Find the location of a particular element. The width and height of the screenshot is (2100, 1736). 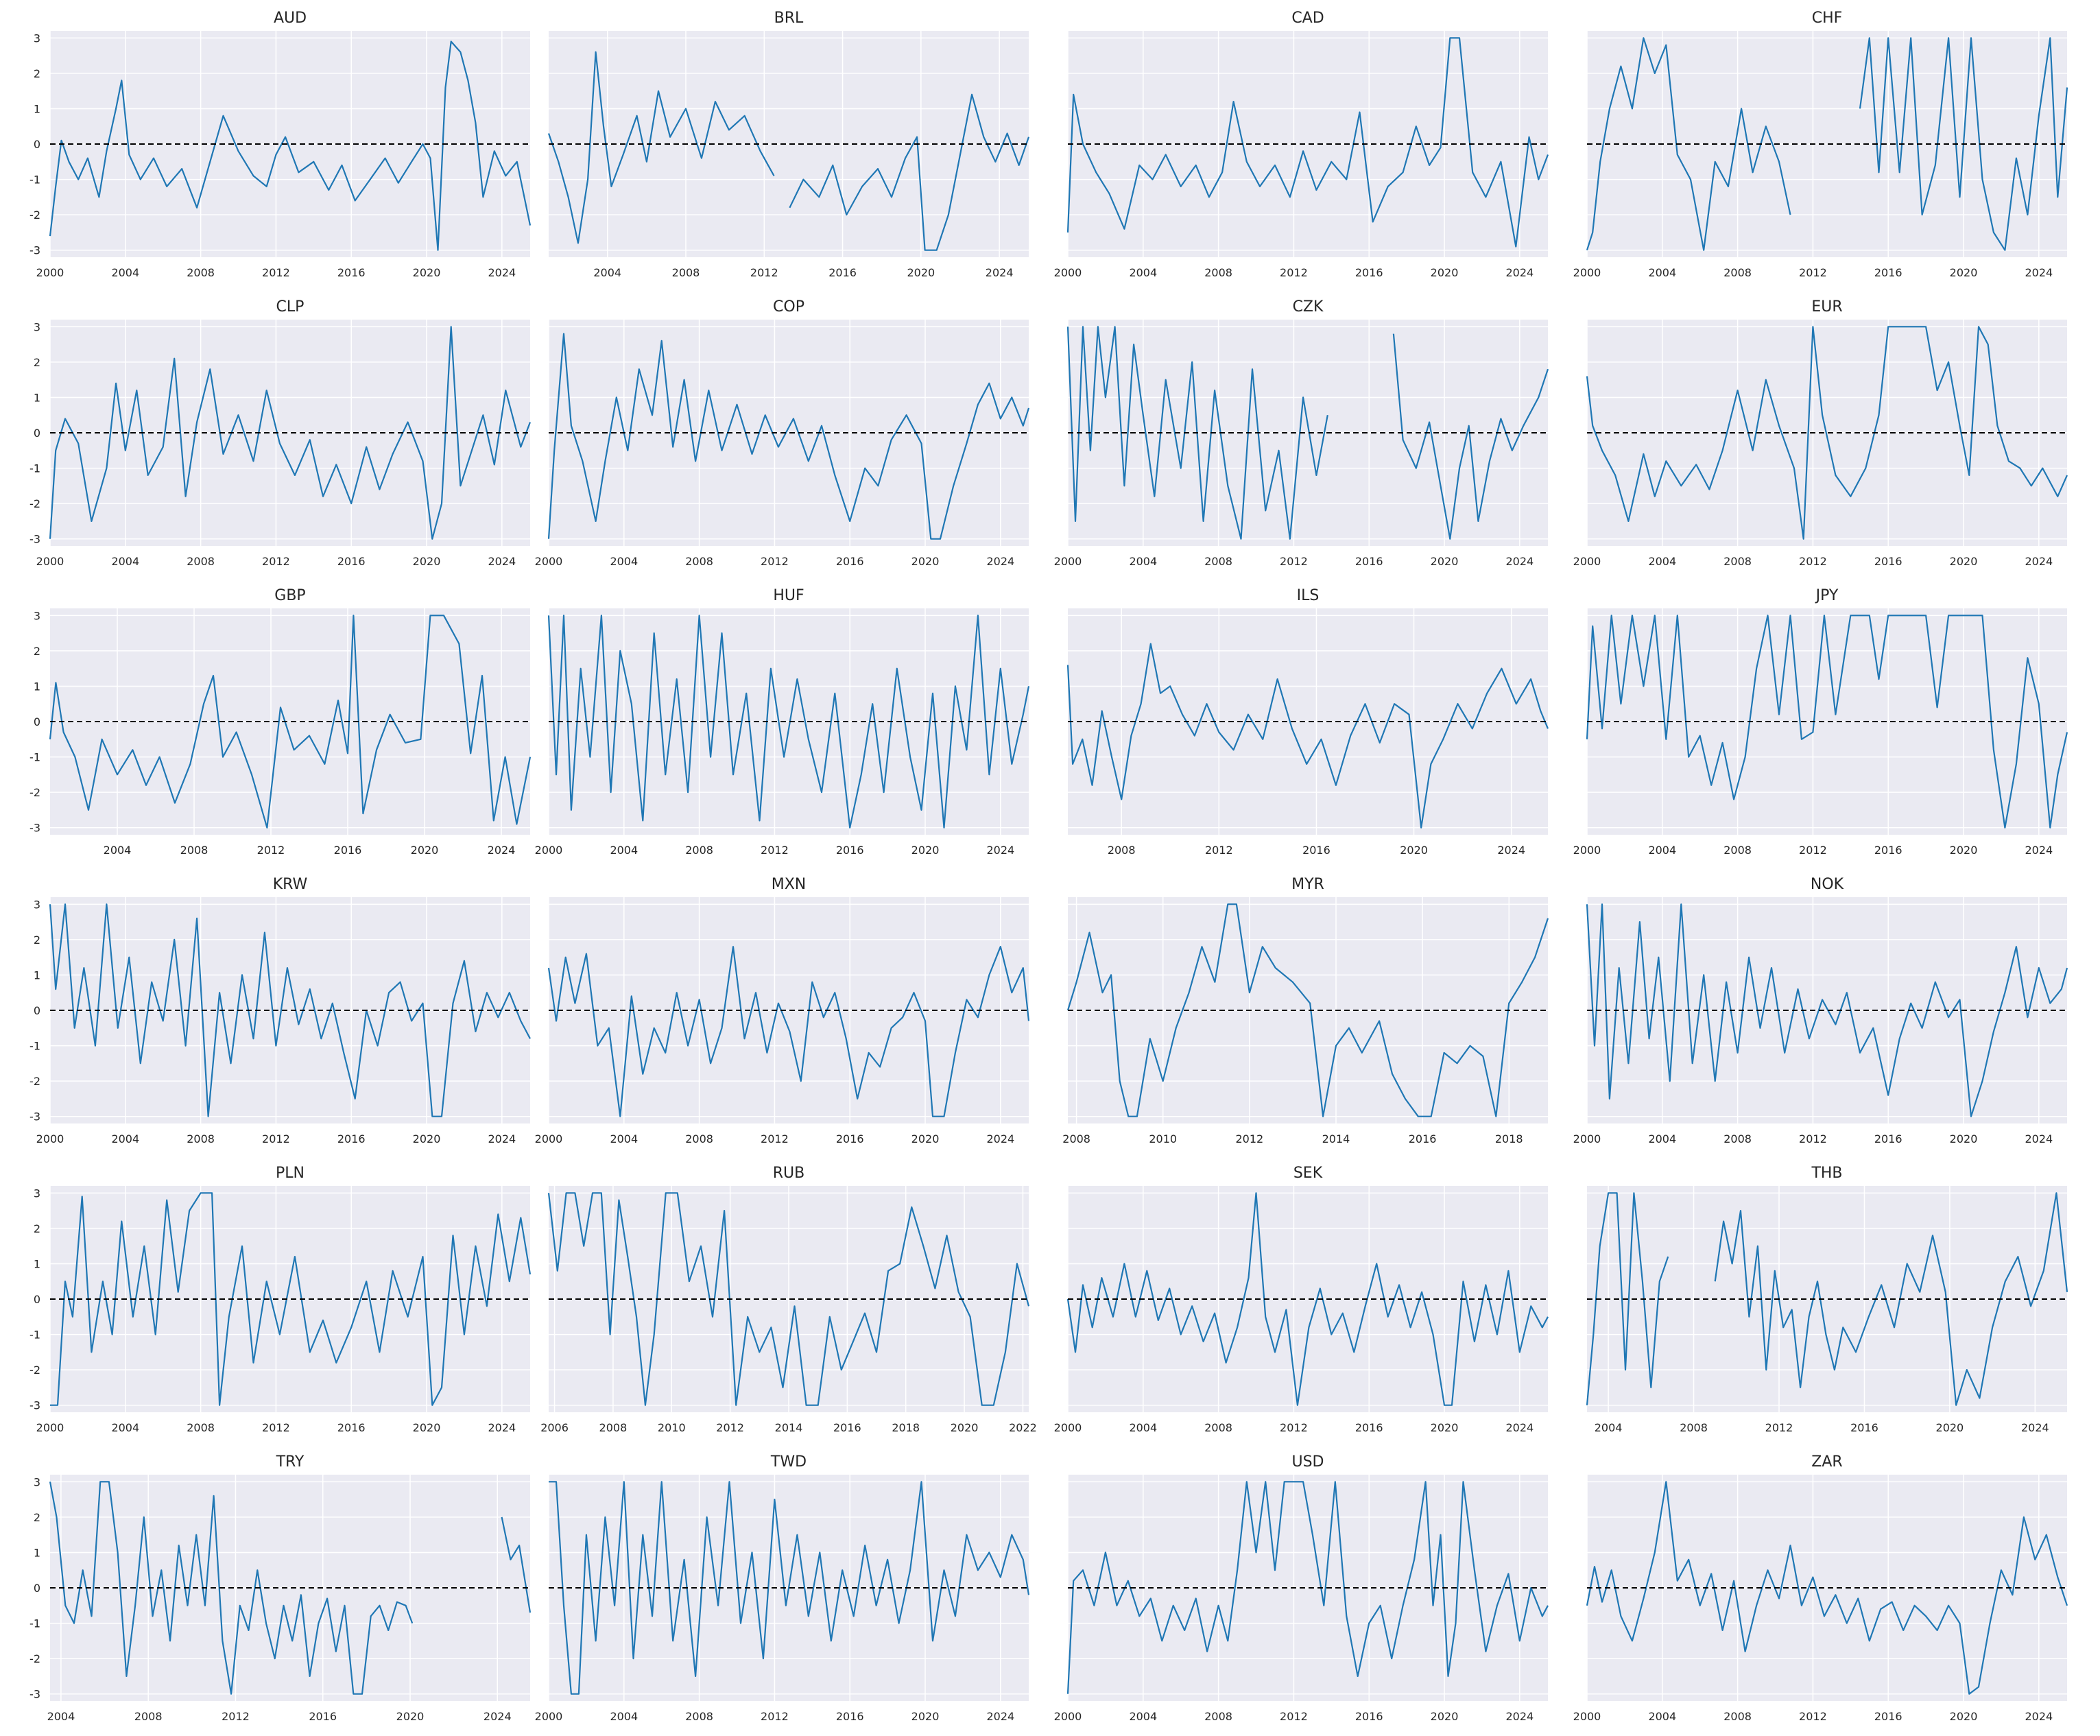

subplot-title: COP is located at coordinates (788, 307).